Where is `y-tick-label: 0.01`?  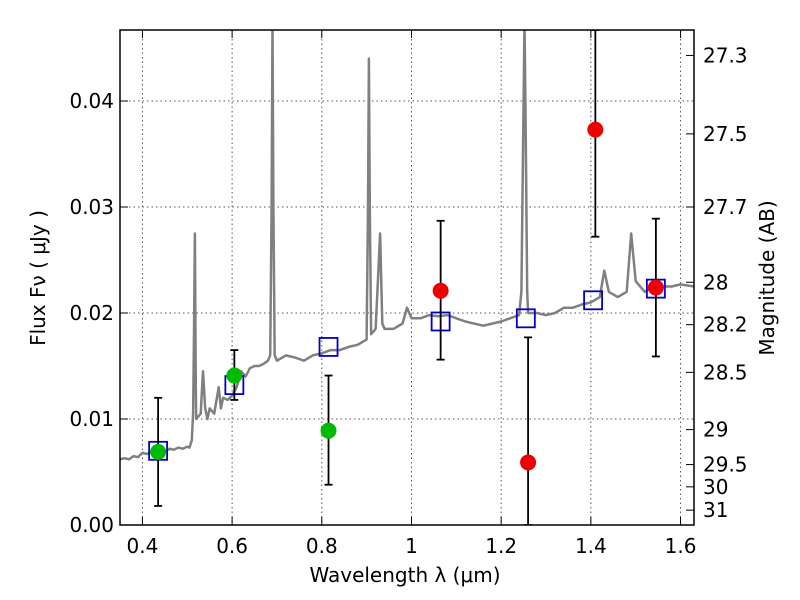
y-tick-label: 0.01 is located at coordinates (91, 419).